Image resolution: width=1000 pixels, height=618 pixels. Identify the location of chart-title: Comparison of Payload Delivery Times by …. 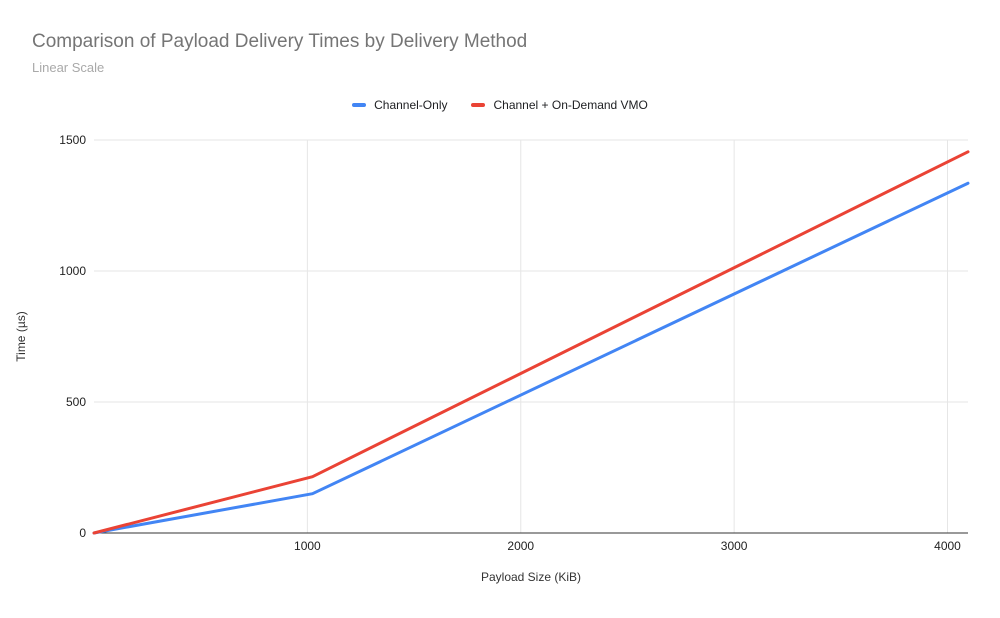
(280, 41).